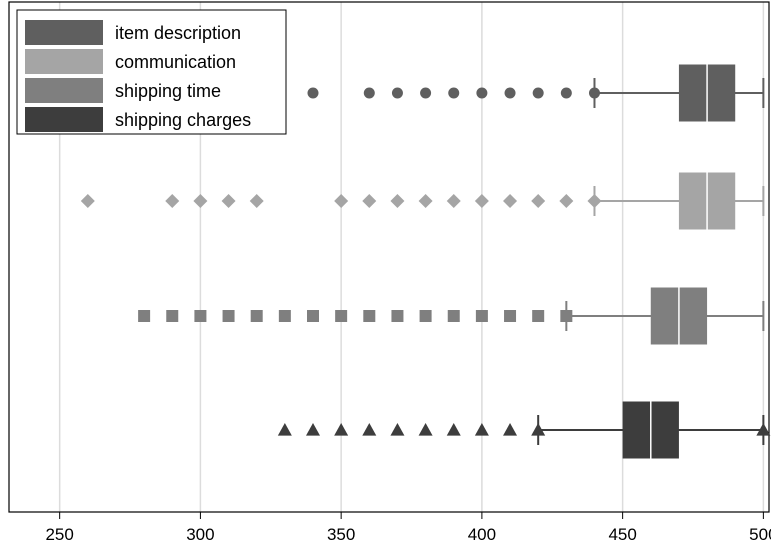 Image resolution: width=771 pixels, height=550 pixels. Describe the element at coordinates (183, 120) in the screenshot. I see `legend-label: shipping charges` at that location.